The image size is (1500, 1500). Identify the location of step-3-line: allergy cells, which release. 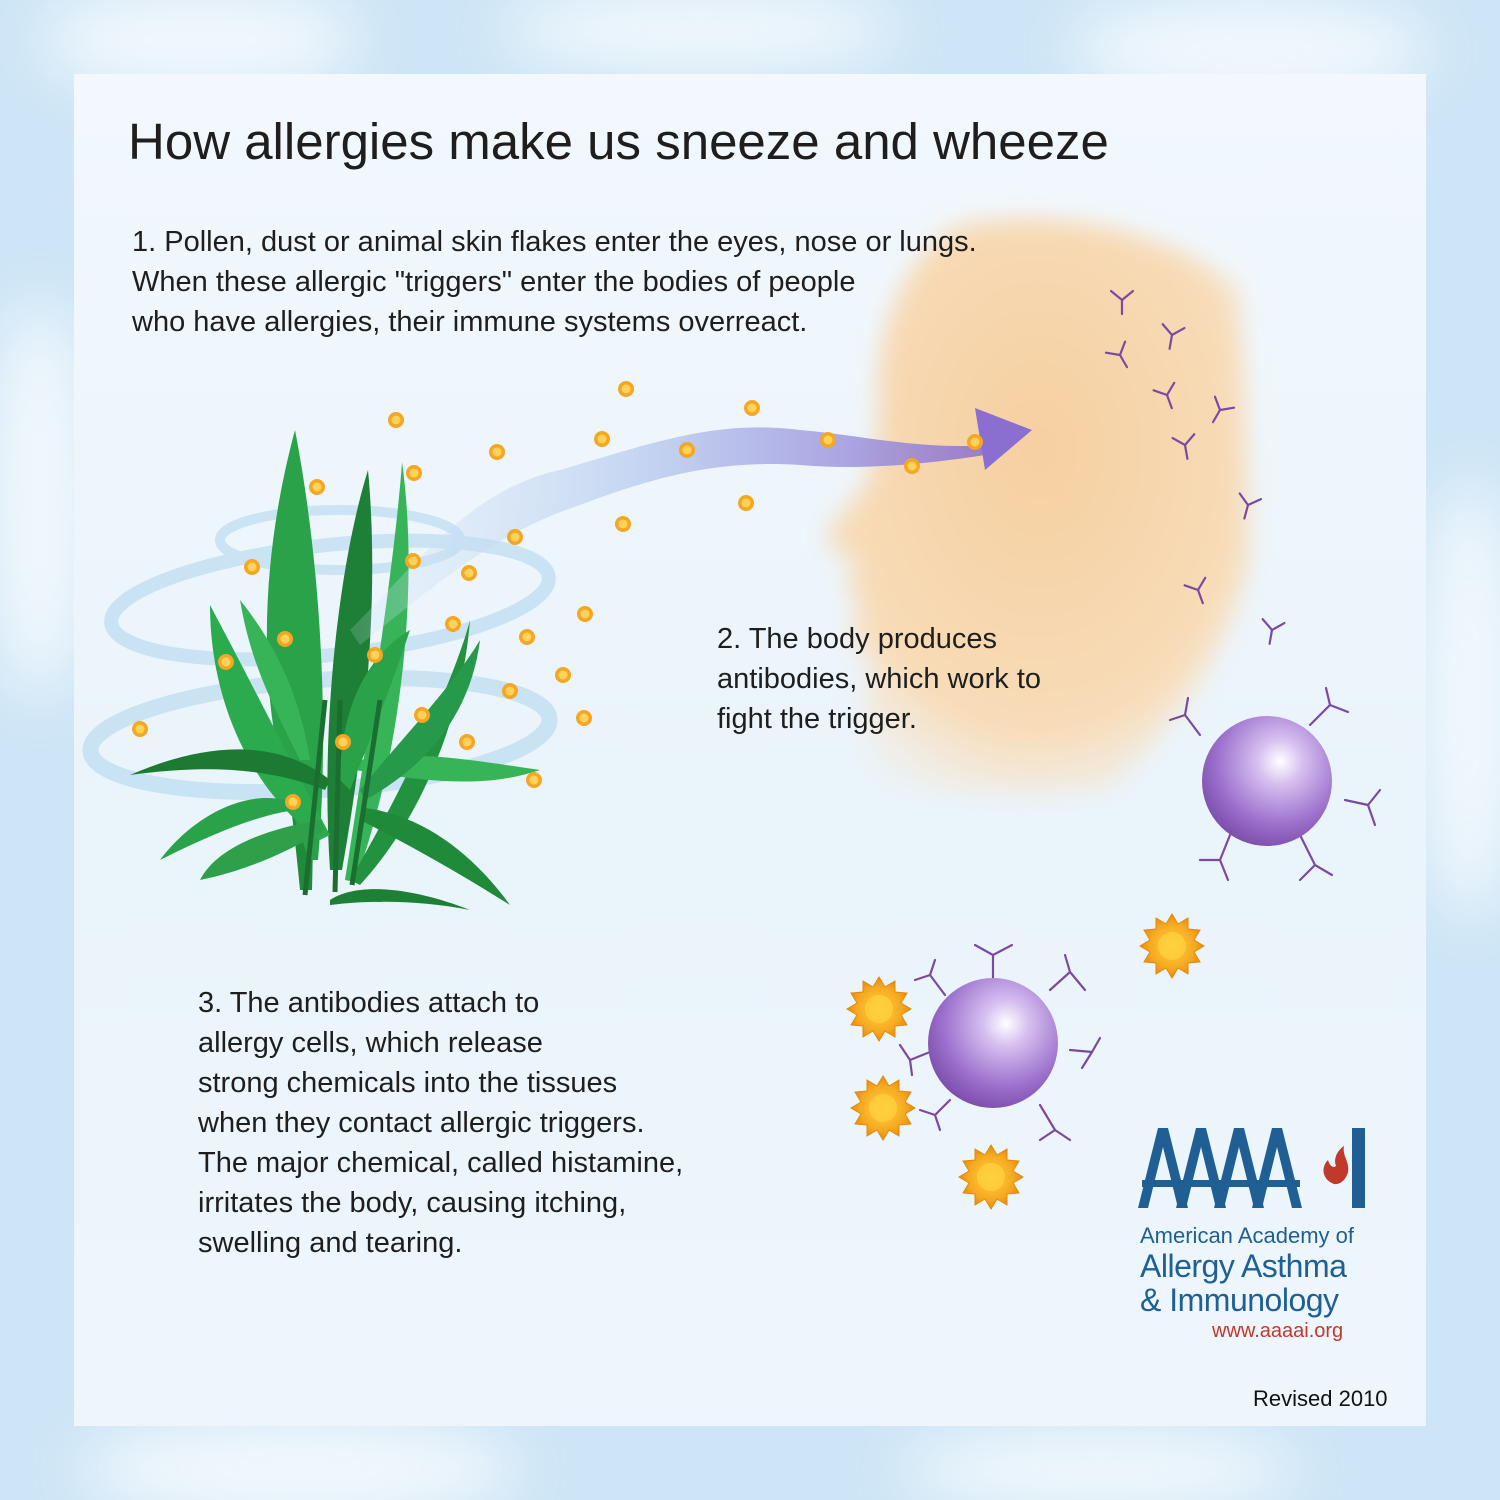
(370, 1043).